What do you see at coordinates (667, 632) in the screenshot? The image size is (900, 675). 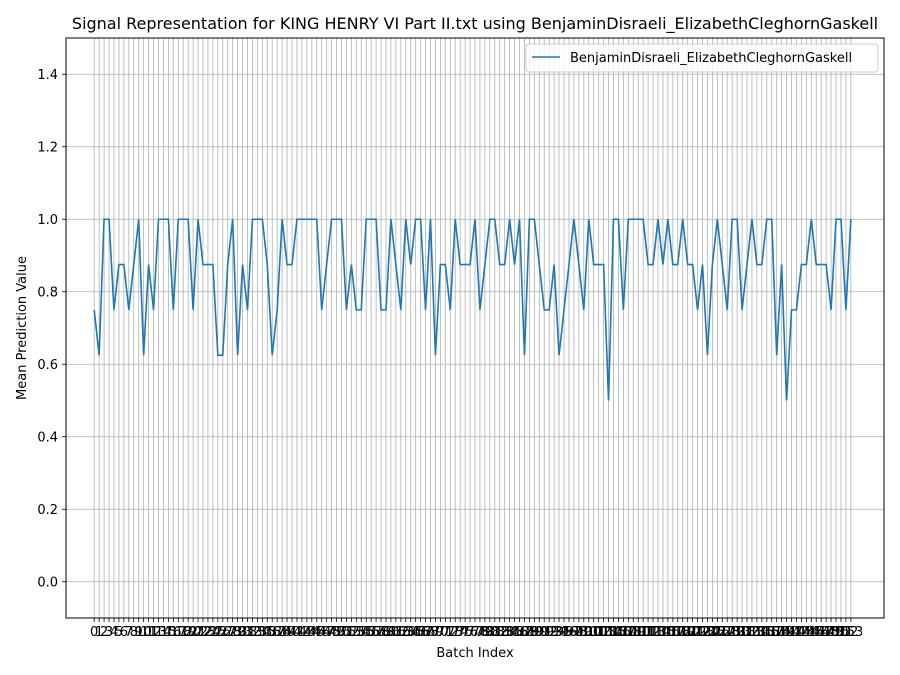 I see `x-tick-label: 116` at bounding box center [667, 632].